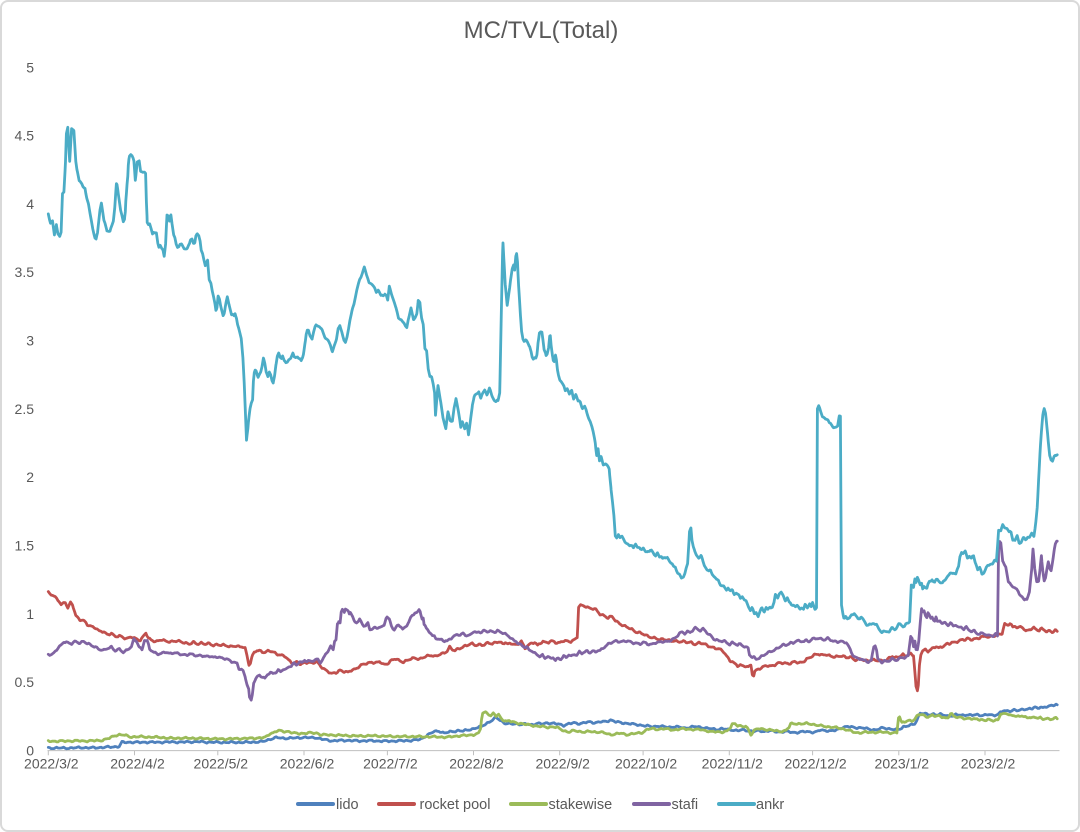 This screenshot has height=832, width=1080. Describe the element at coordinates (347, 805) in the screenshot. I see `svg-text: lido` at that location.